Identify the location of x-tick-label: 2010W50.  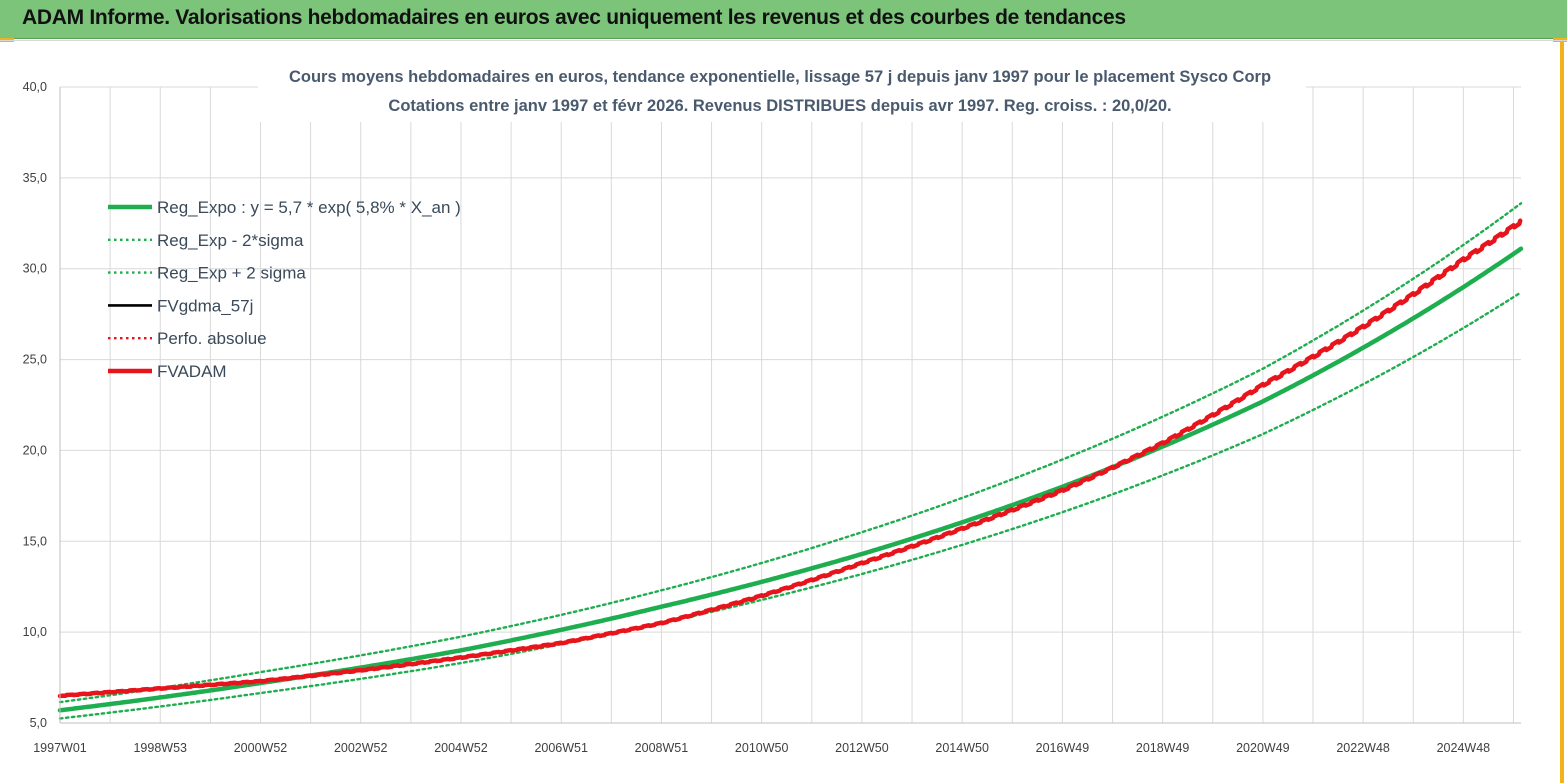
(762, 748).